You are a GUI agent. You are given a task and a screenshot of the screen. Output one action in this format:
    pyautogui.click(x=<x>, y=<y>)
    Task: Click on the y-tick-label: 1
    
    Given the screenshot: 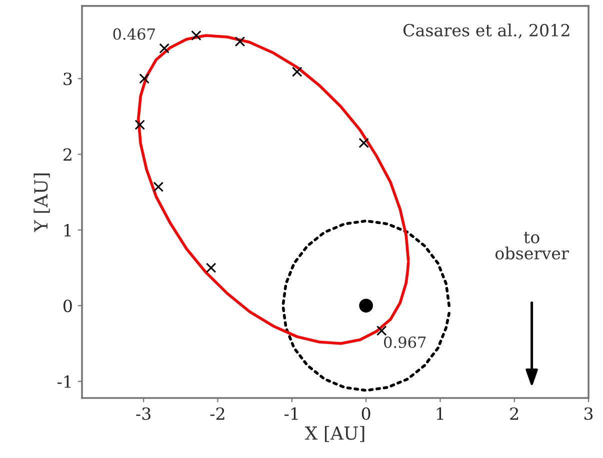 What is the action you would take?
    pyautogui.click(x=67, y=230)
    